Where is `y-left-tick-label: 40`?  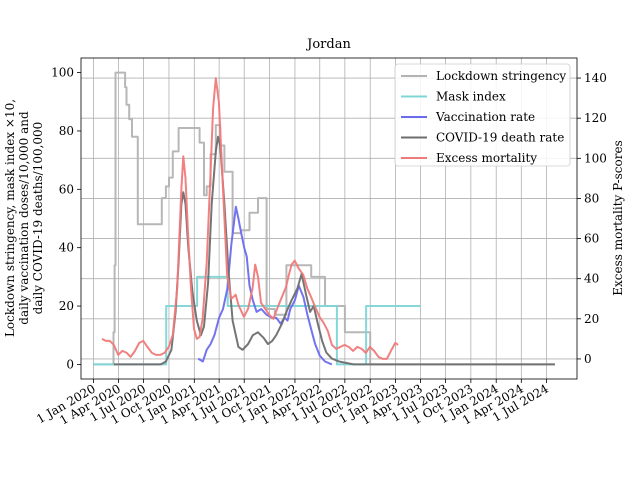 y-left-tick-label: 40 is located at coordinates (66, 248).